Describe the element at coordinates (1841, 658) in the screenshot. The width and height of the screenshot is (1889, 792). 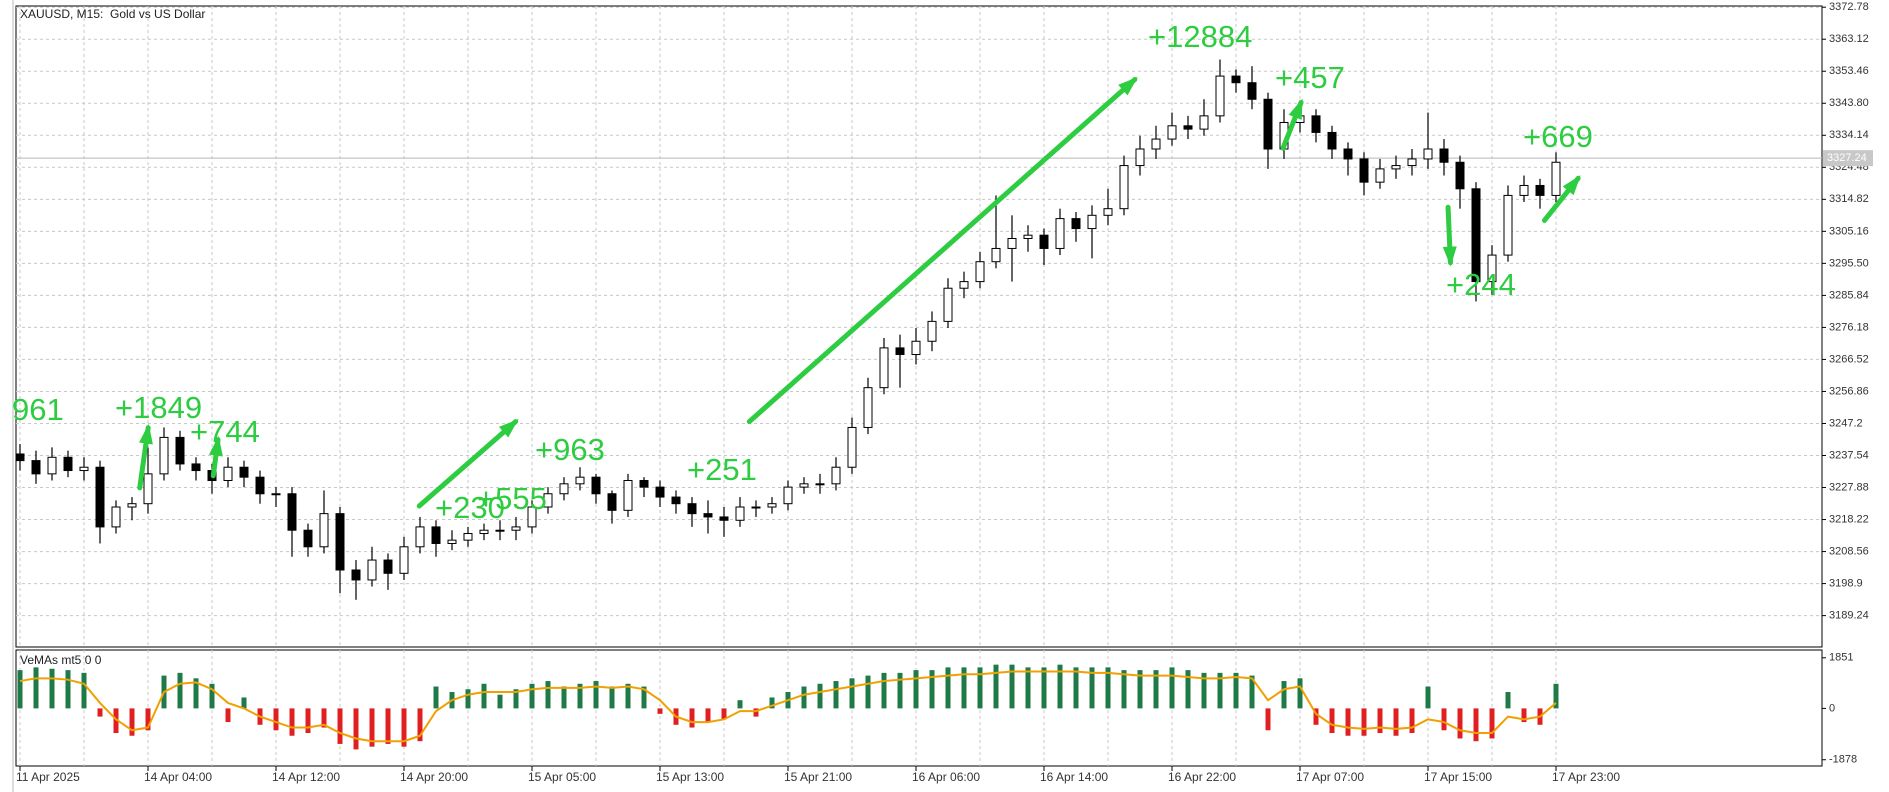
I see `y-tick-label: 1851` at that location.